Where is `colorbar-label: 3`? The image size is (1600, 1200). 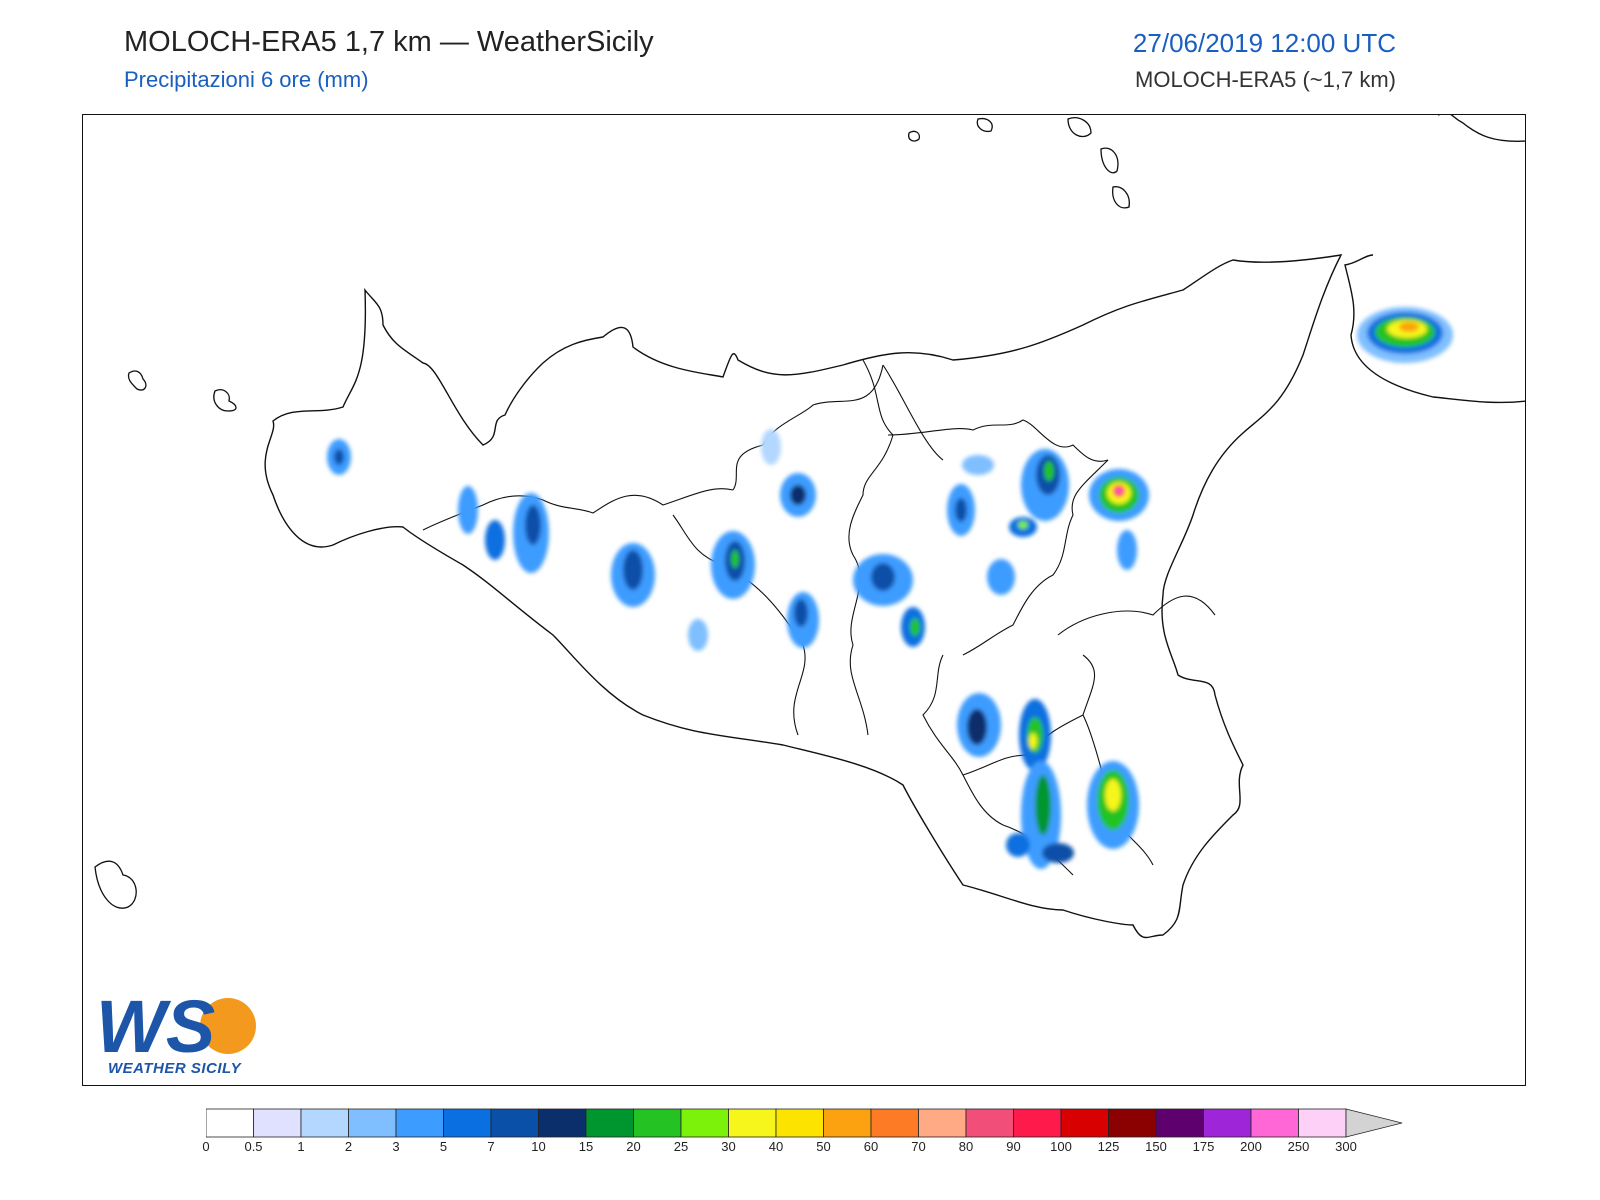 colorbar-label: 3 is located at coordinates (396, 1146).